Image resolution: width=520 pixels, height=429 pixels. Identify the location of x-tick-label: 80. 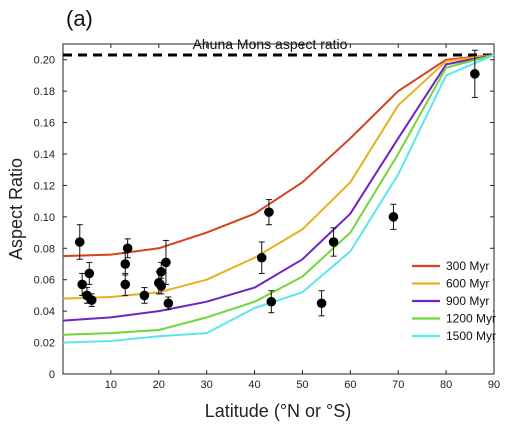
(446, 385).